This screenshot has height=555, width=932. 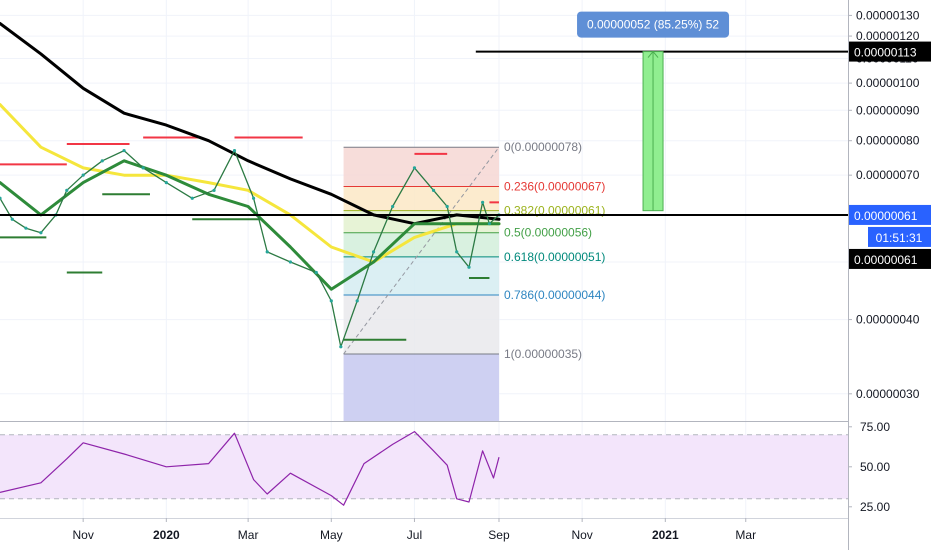 I want to click on current-price-label: 0.00000061, so click(x=886, y=216).